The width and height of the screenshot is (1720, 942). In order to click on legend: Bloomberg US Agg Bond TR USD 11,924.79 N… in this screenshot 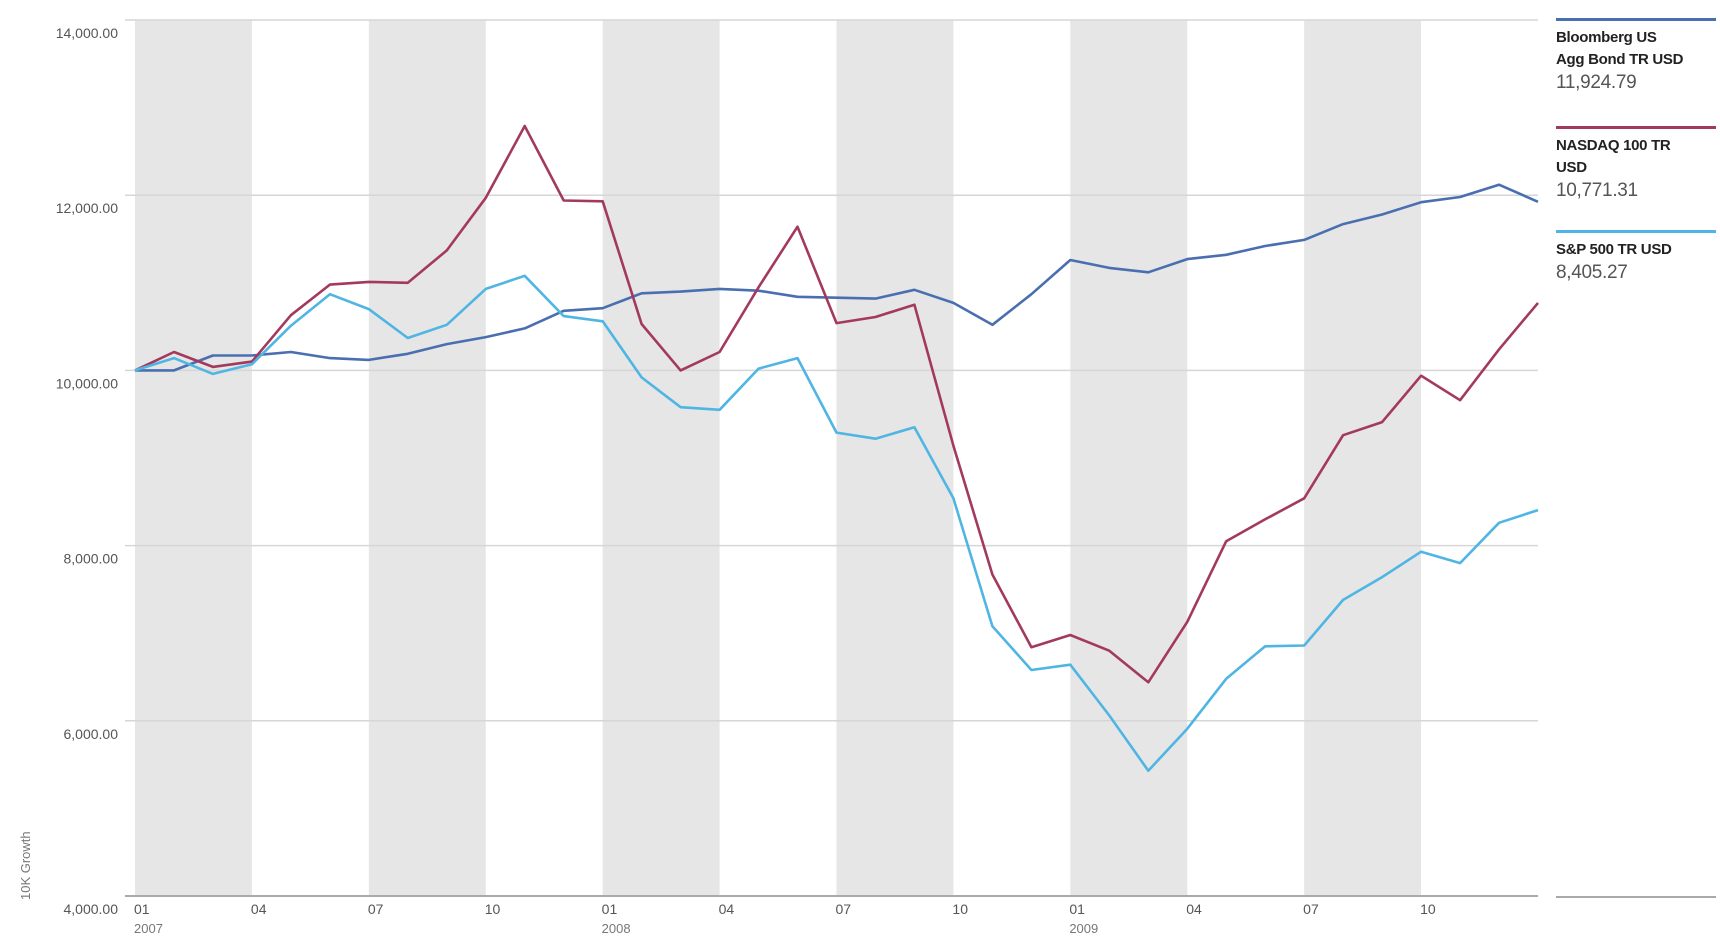, I will do `click(1638, 471)`.